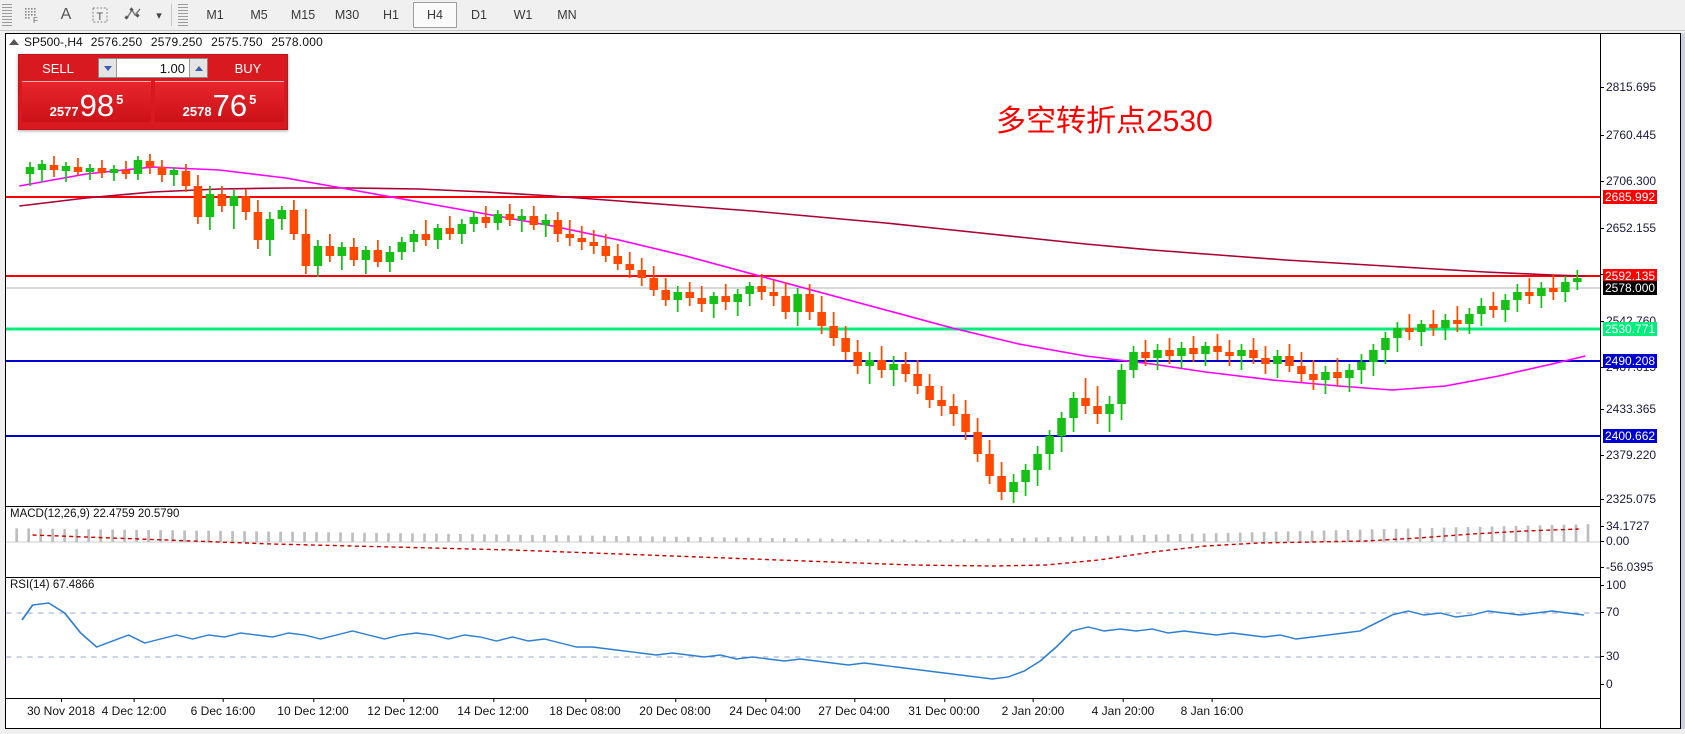  What do you see at coordinates (765, 708) in the screenshot?
I see `time-tick-label: 24 Dec 04:00` at bounding box center [765, 708].